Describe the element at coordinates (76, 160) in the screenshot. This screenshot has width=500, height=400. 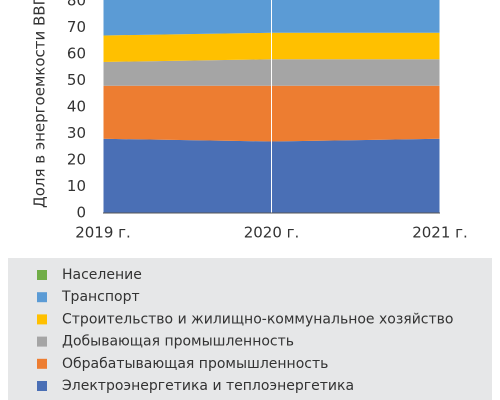
I see `y-tick-label: 20` at that location.